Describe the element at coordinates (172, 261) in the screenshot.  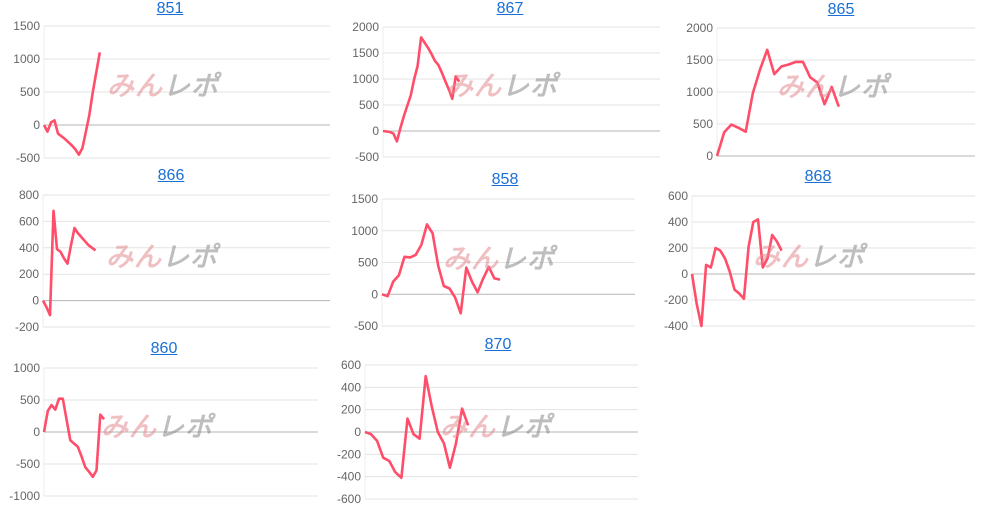
I see `line-chart-866: 800 600 400 200 0 -200` at that location.